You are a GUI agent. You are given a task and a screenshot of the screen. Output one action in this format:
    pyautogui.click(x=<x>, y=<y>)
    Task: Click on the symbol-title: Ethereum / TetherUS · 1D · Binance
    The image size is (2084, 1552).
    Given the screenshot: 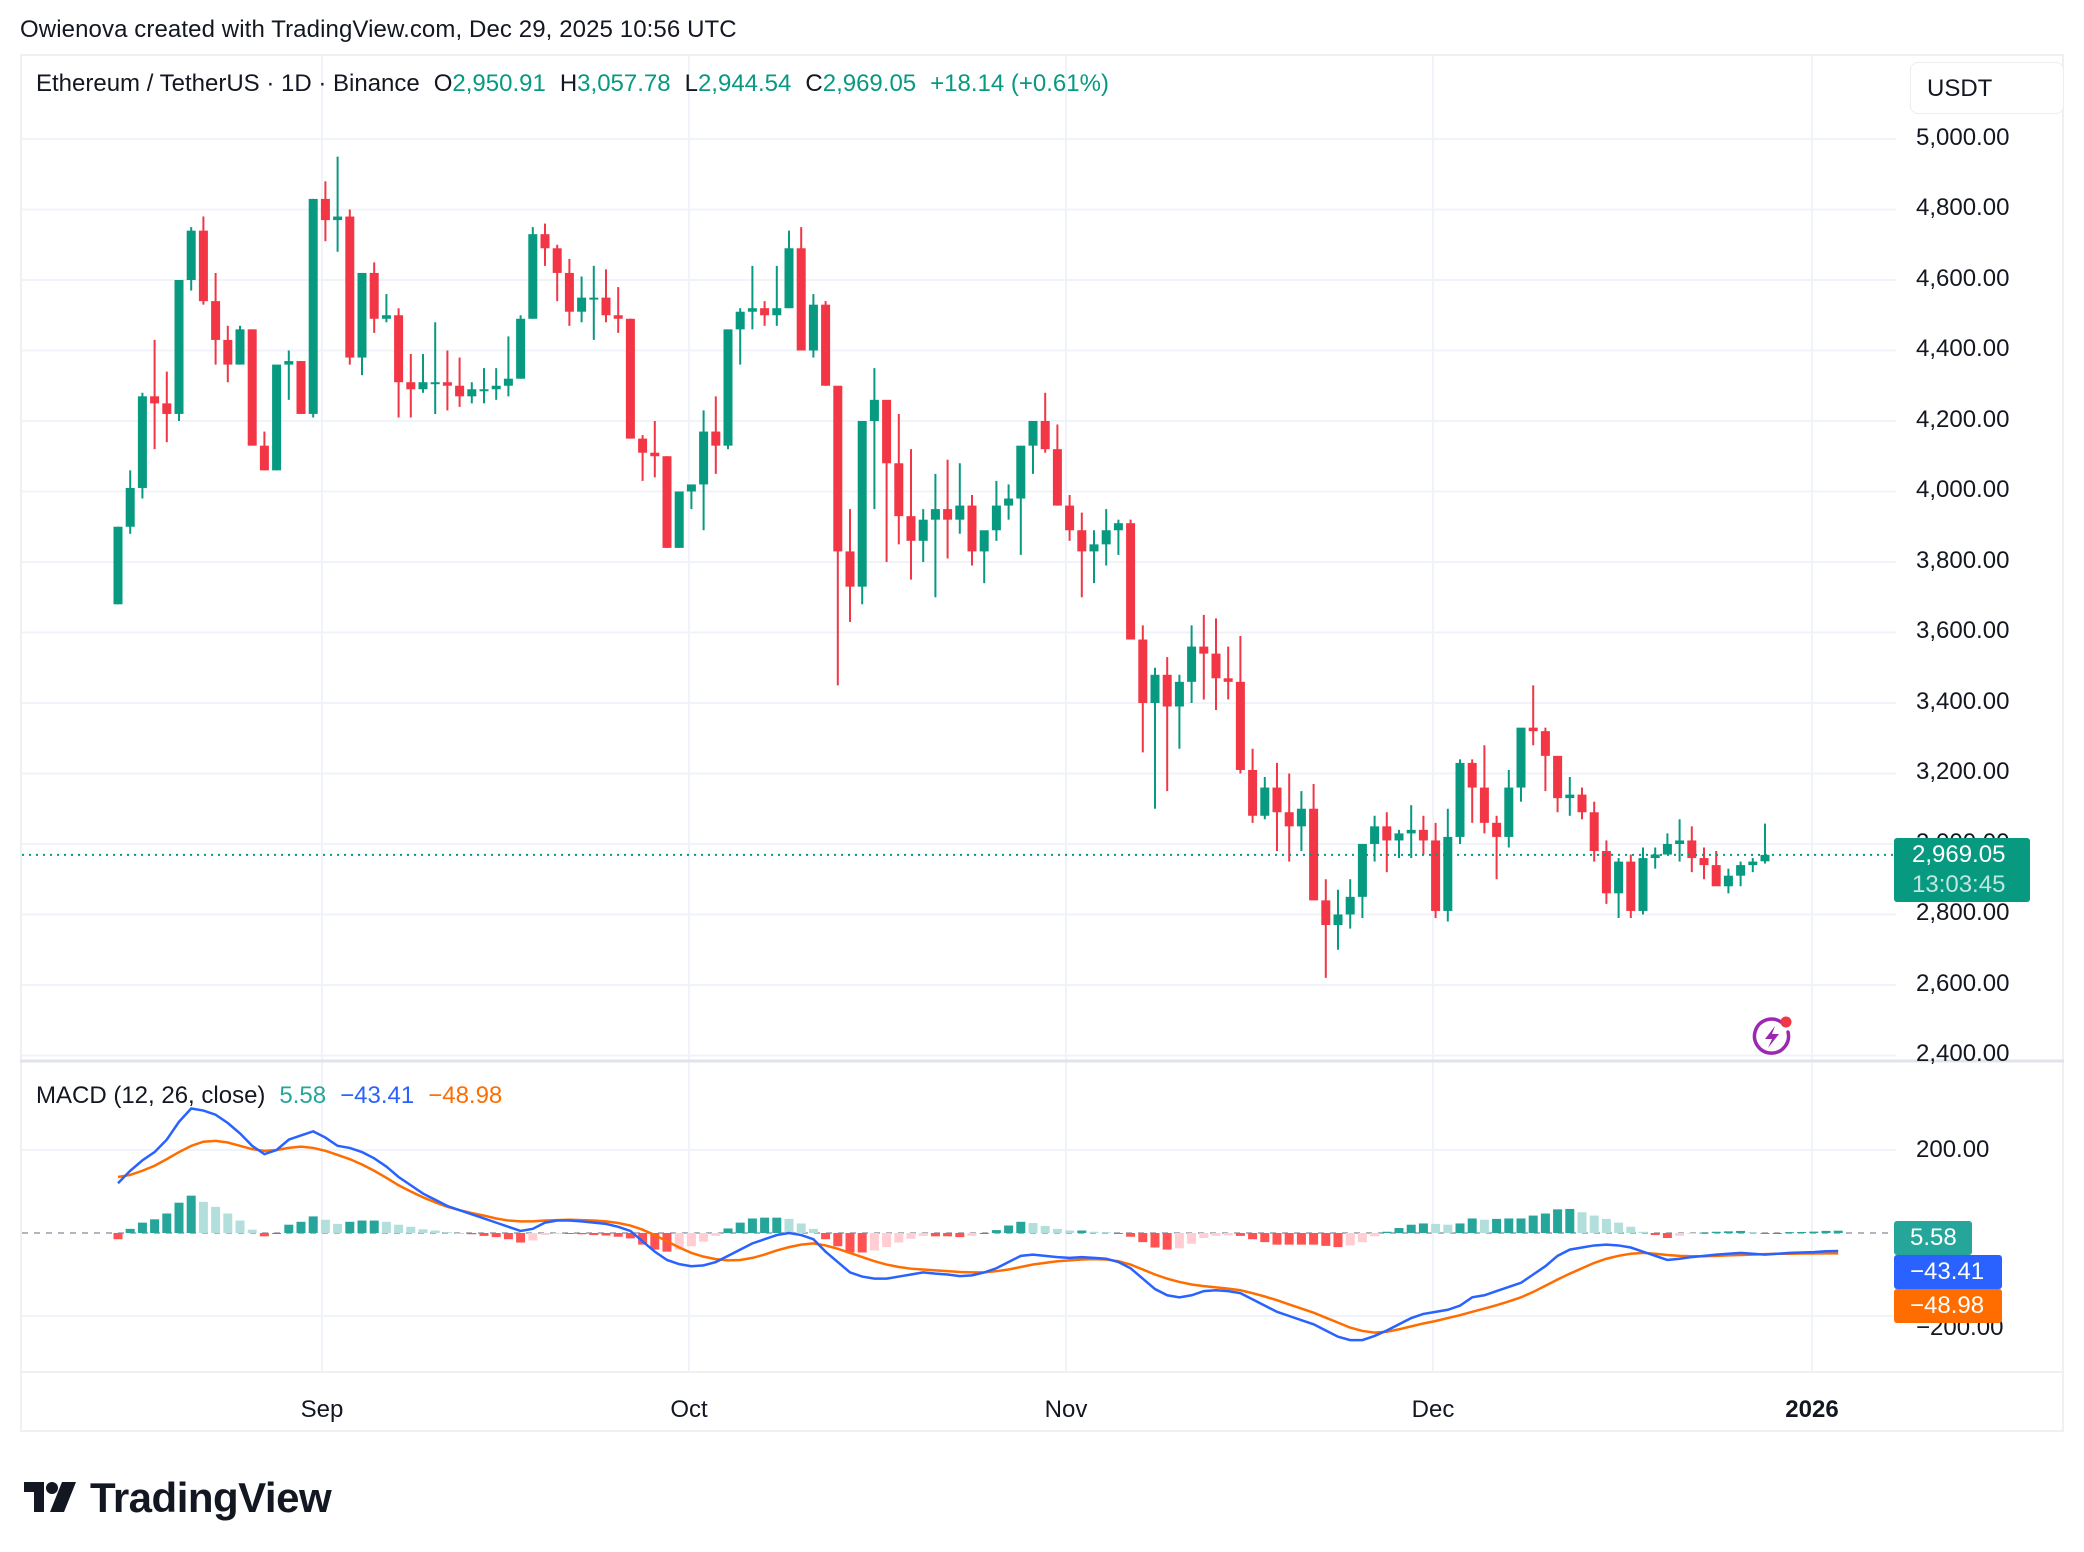 What is the action you would take?
    pyautogui.click(x=228, y=83)
    